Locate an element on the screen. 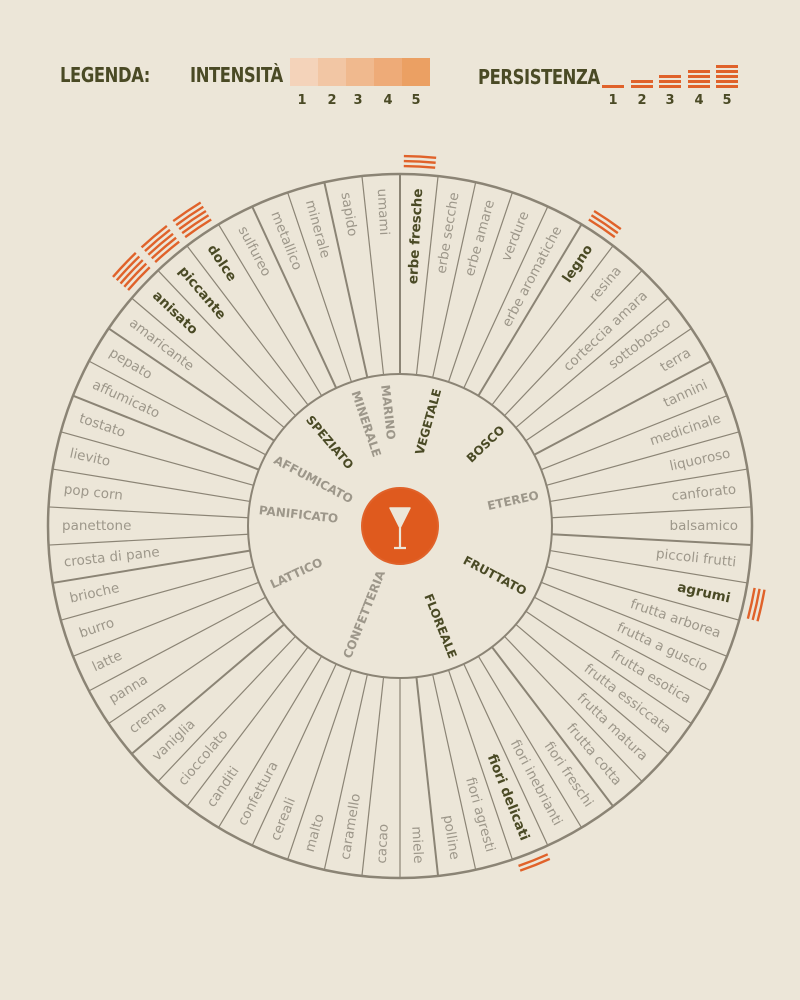 The height and width of the screenshot is (1000, 800). persistence-level-3: 3 is located at coordinates (670, 100).